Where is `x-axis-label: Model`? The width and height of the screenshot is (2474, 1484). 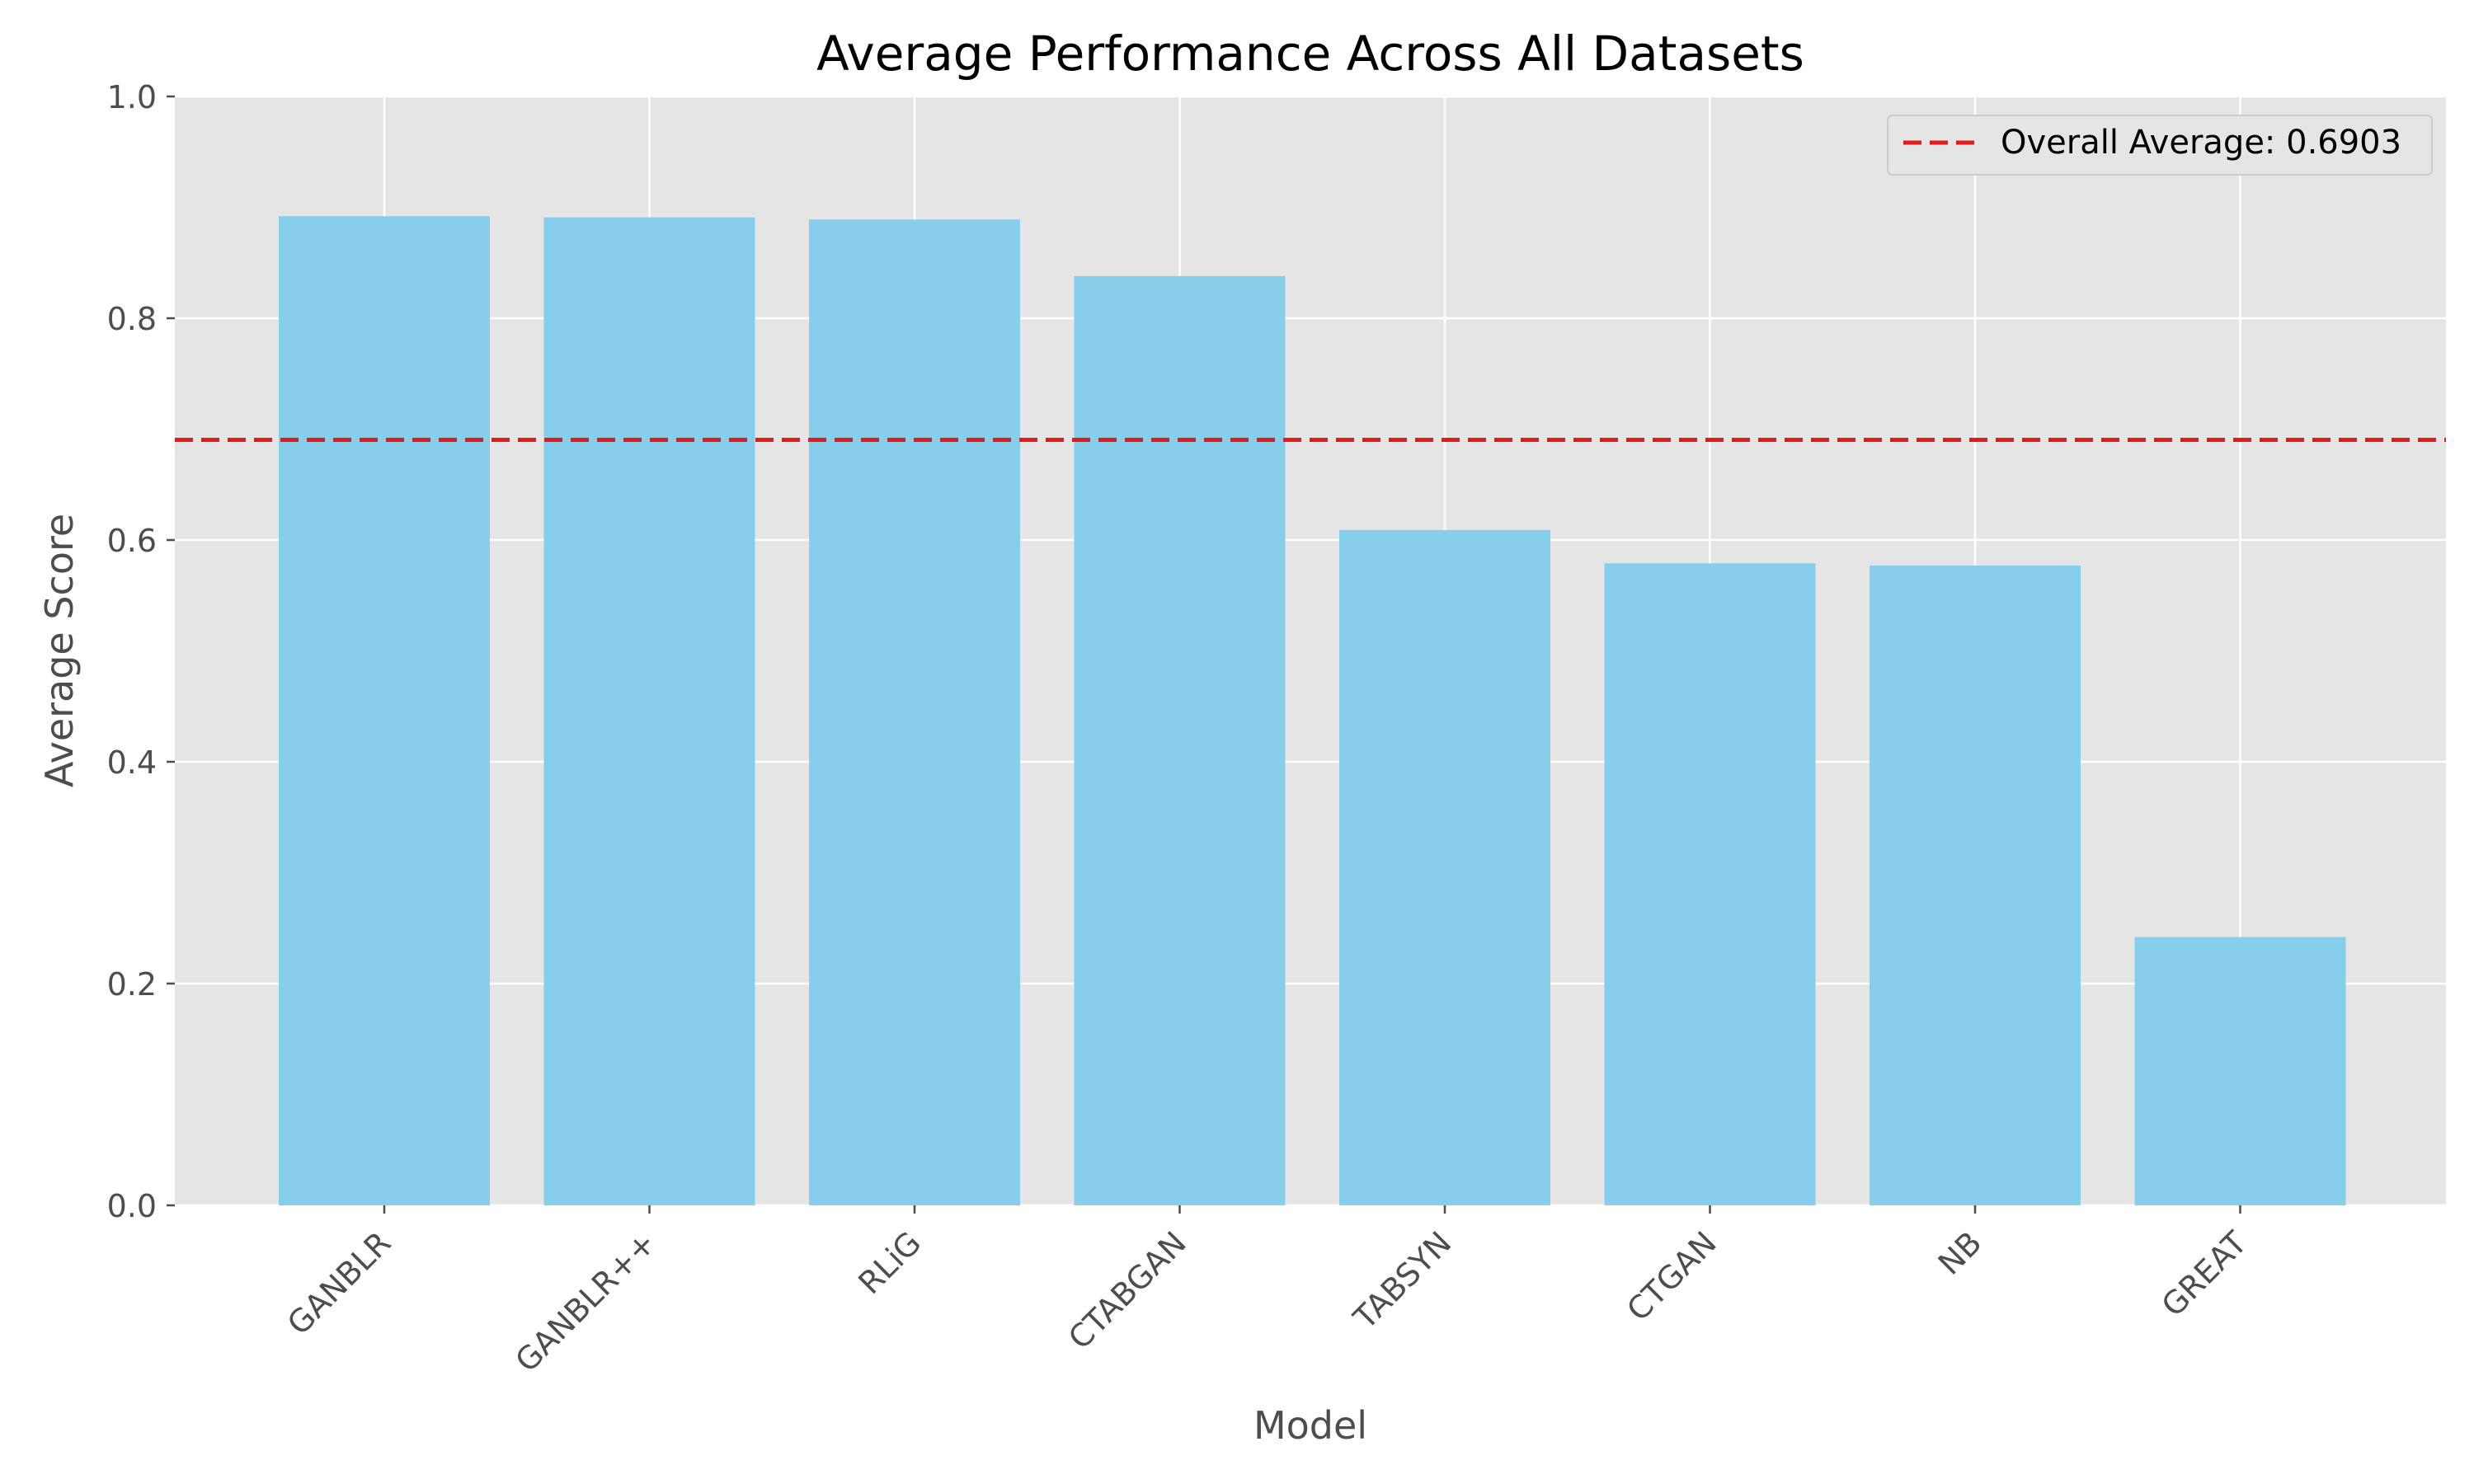
x-axis-label: Model is located at coordinates (1310, 1425).